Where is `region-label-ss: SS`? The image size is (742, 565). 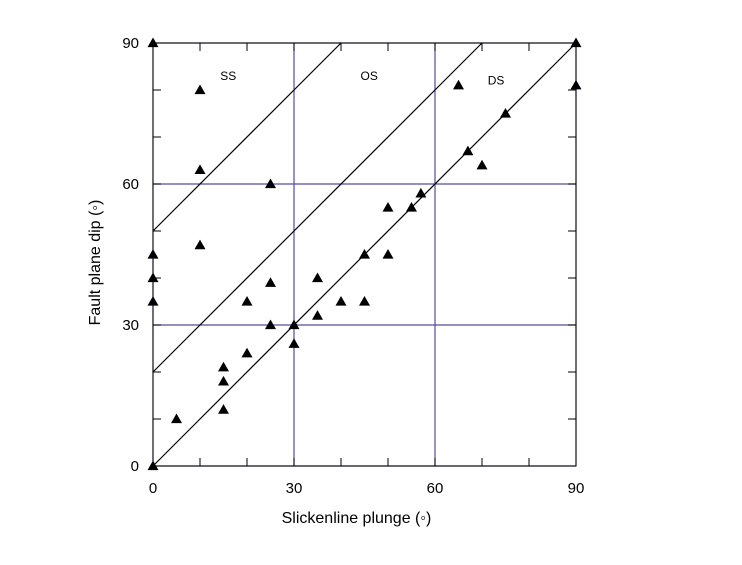
region-label-ss: SS is located at coordinates (228, 76).